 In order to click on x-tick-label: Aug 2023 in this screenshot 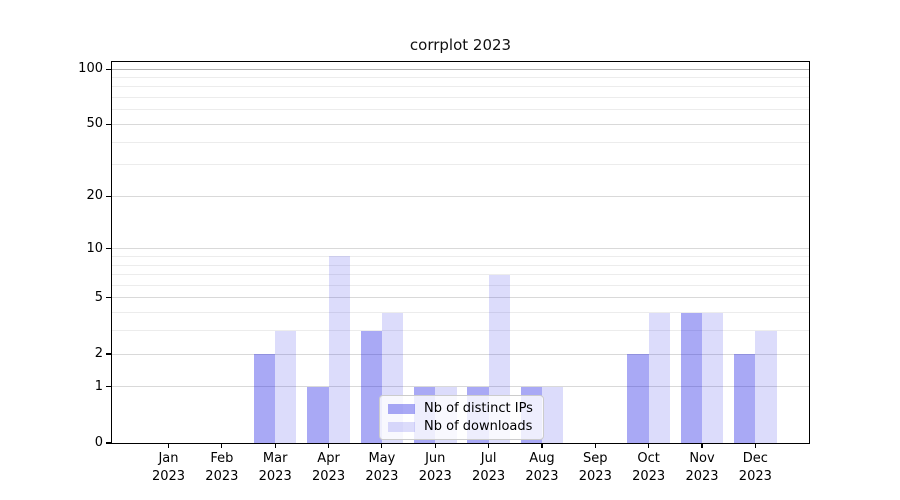, I will do `click(542, 467)`.